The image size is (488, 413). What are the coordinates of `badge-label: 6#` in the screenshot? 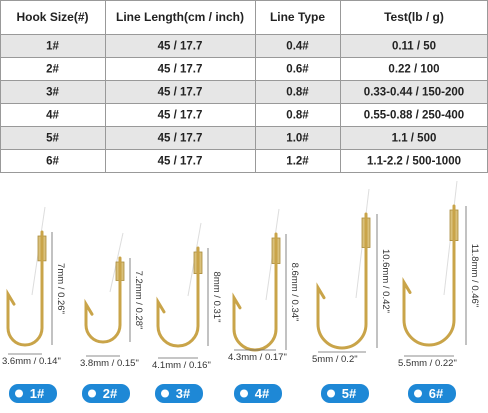 It's located at (436, 393).